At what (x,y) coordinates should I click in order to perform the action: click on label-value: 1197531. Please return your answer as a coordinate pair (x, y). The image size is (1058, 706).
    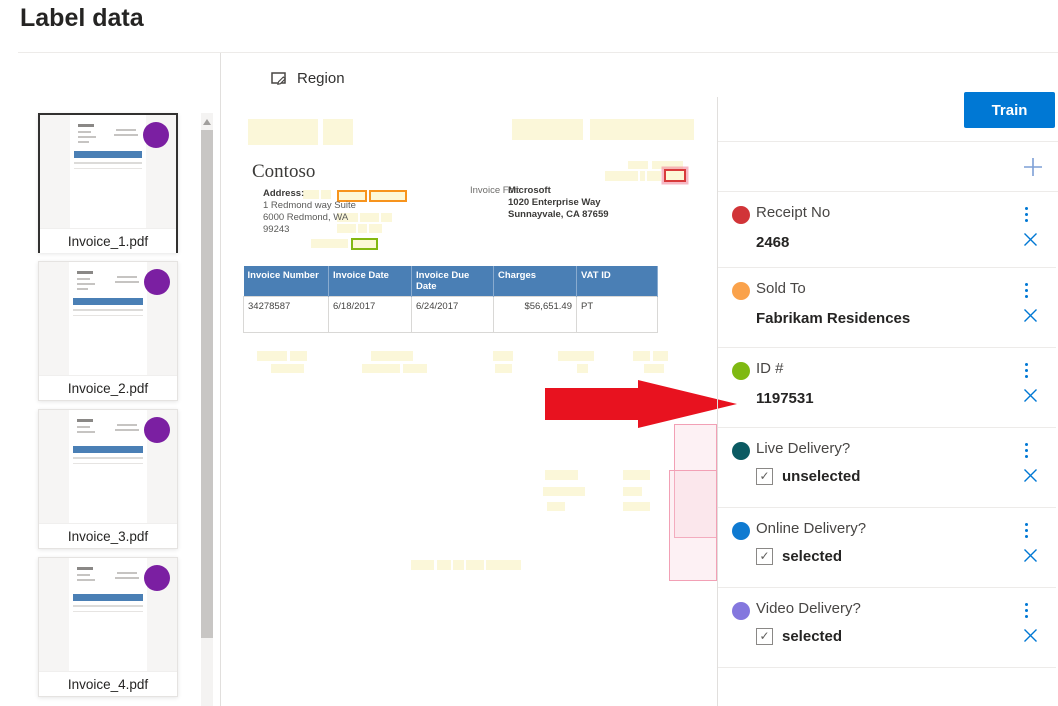
    Looking at the image, I should click on (785, 398).